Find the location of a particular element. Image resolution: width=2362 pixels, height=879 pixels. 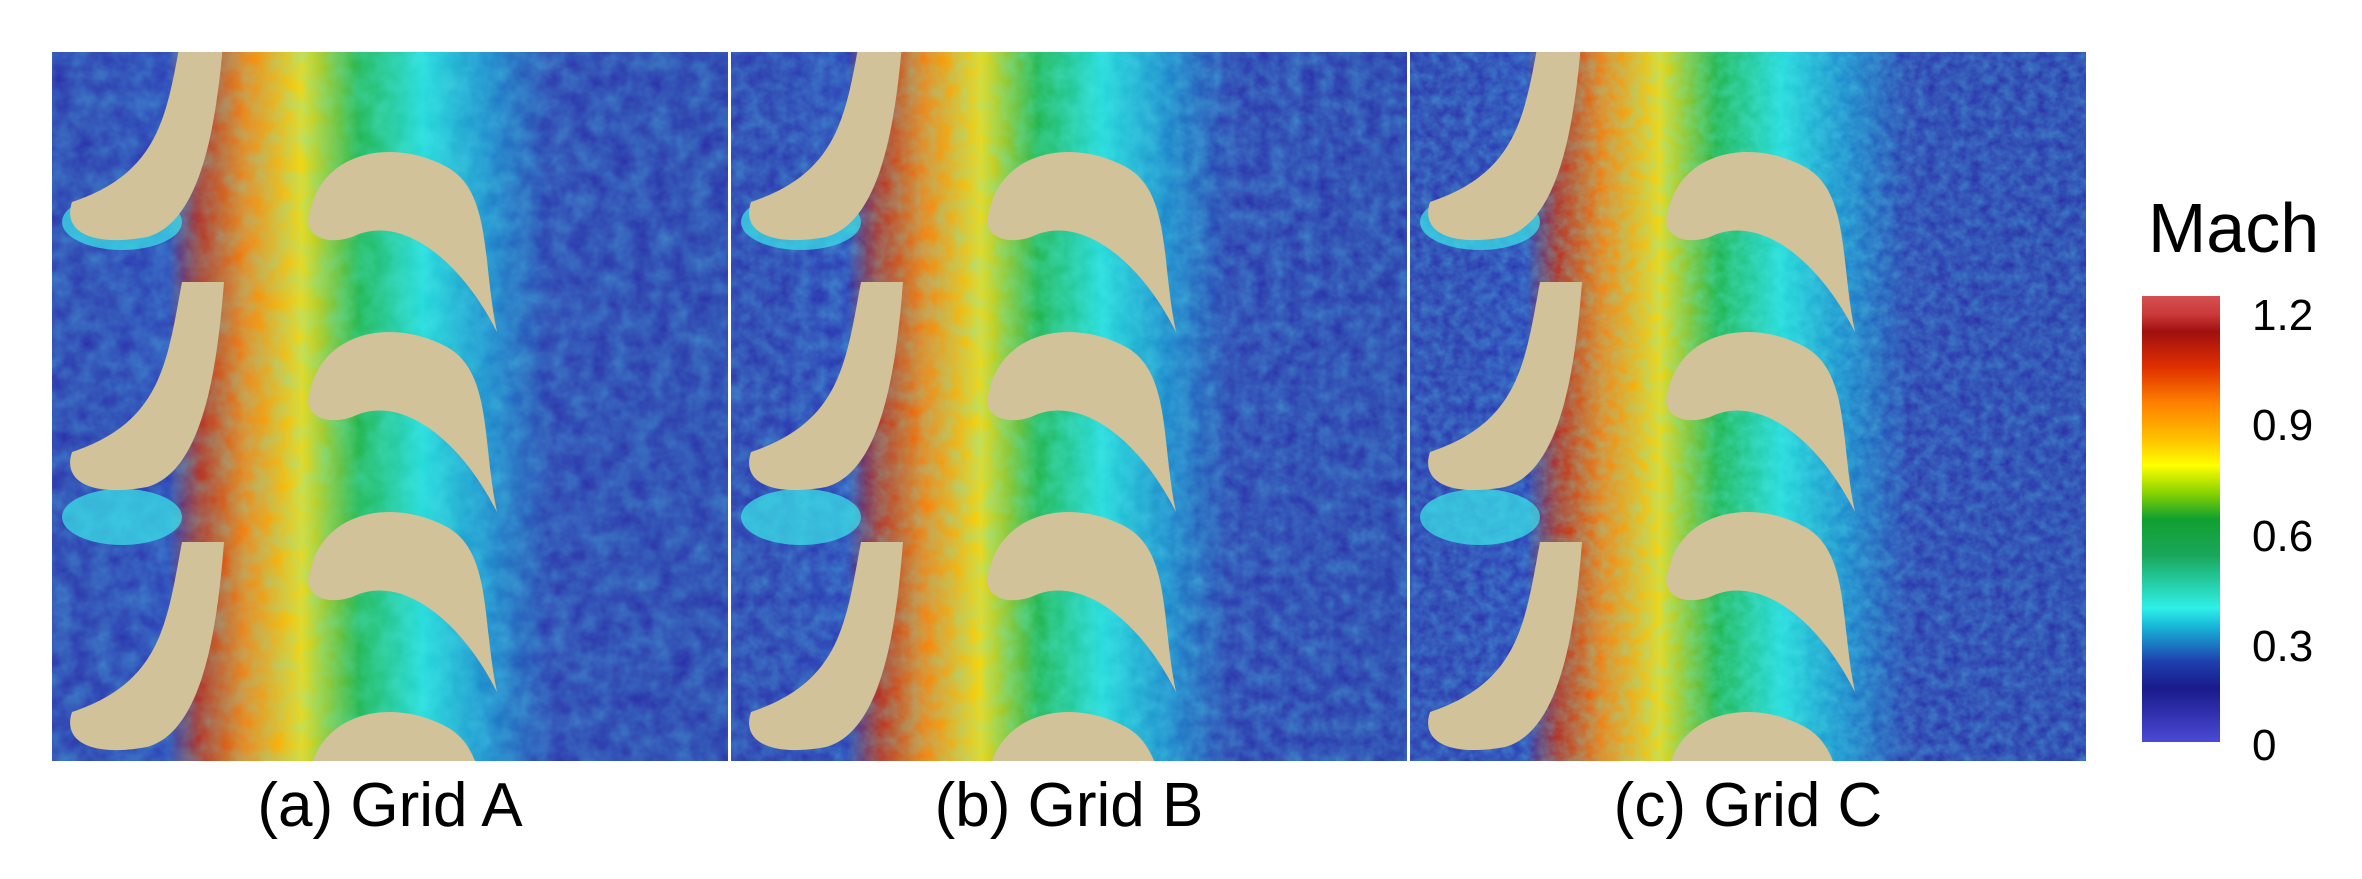

colorbar-tick-1-2: 1.2 is located at coordinates (2283, 315).